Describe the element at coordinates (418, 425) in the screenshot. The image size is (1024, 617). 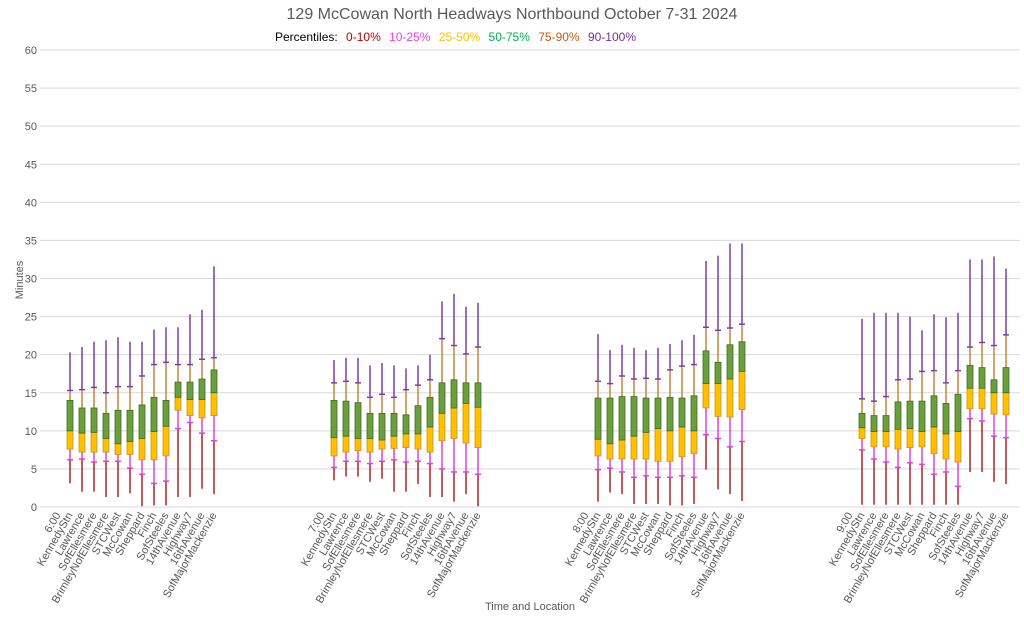
I see `box-7:00-Finch` at that location.